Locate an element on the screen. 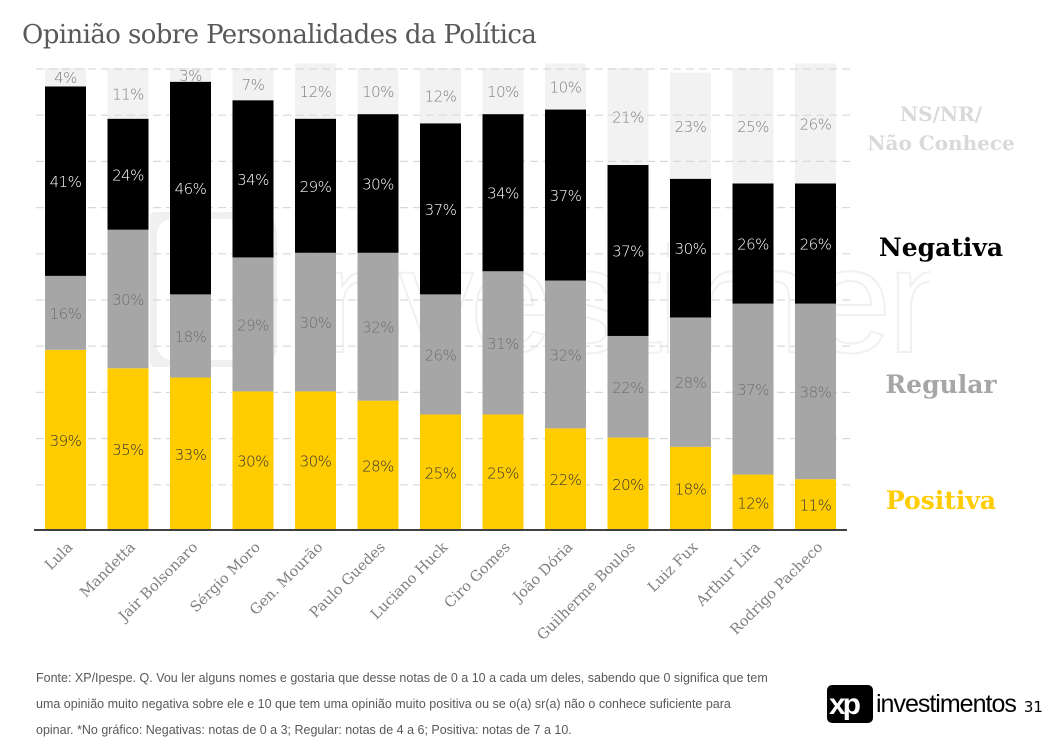 The image size is (1043, 743). data-label: 4% is located at coordinates (65, 78).